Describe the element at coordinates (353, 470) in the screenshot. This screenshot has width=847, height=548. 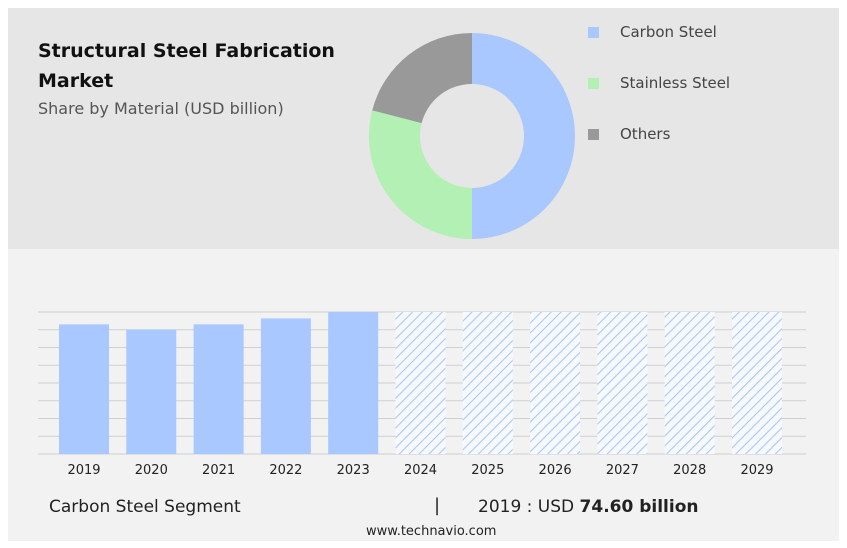
I see `x-tick-2023: 2023` at that location.